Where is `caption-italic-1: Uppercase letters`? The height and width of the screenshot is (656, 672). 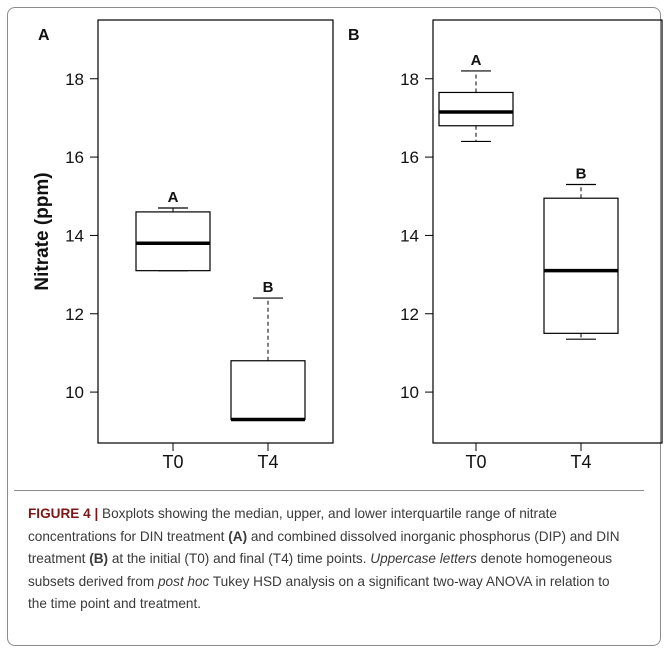
caption-italic-1: Uppercase letters is located at coordinates (423, 558).